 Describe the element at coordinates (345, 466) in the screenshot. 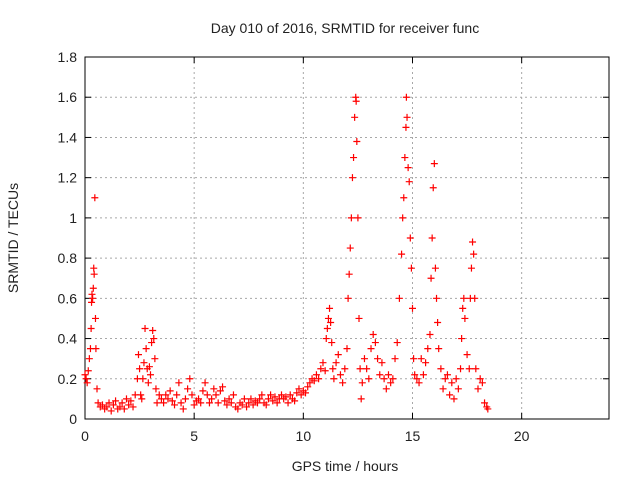

I see `x-axis-label: GPS time / hours` at that location.